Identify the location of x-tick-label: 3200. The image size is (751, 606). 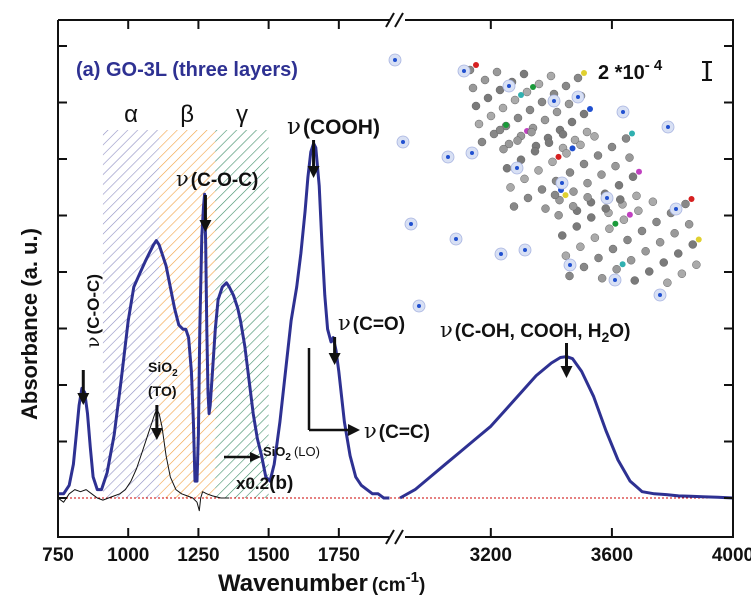
(491, 555).